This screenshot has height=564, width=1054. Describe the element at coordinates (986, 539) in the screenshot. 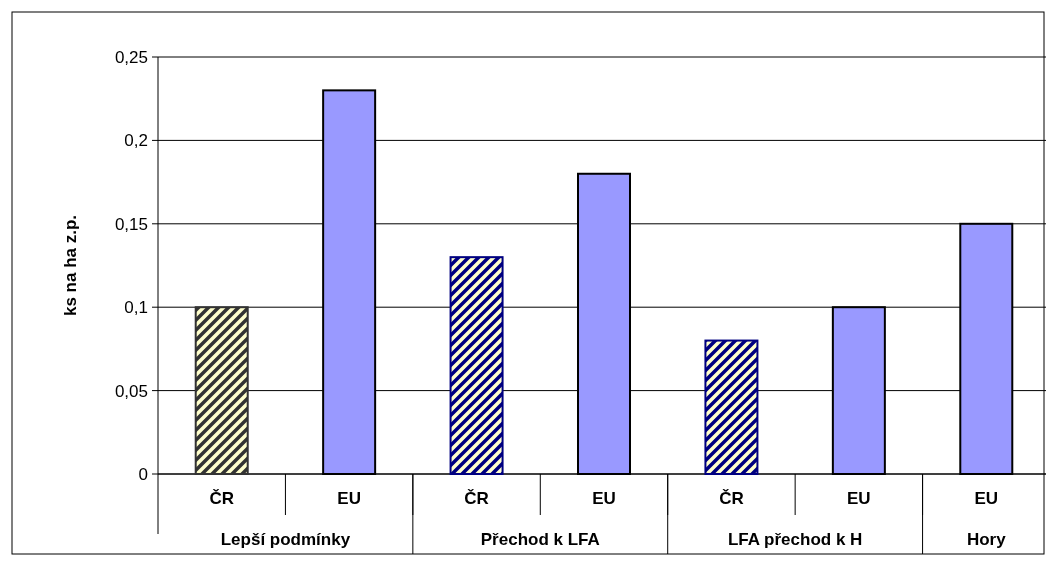

I see `text: Hory` at that location.